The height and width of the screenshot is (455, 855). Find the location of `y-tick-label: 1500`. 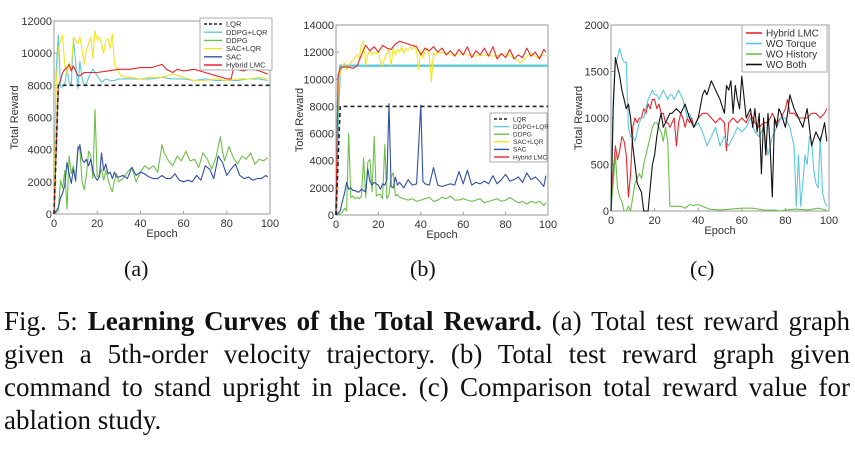

y-tick-label: 1500 is located at coordinates (597, 73).